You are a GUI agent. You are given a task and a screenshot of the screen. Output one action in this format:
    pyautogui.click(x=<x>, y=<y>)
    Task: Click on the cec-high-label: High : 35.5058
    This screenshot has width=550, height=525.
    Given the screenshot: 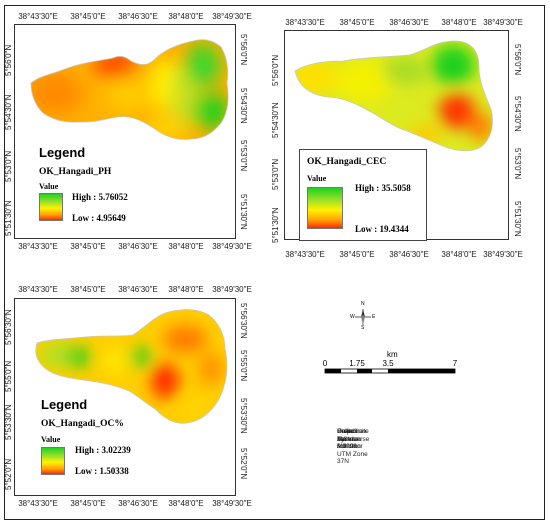 What is the action you would take?
    pyautogui.click(x=383, y=188)
    